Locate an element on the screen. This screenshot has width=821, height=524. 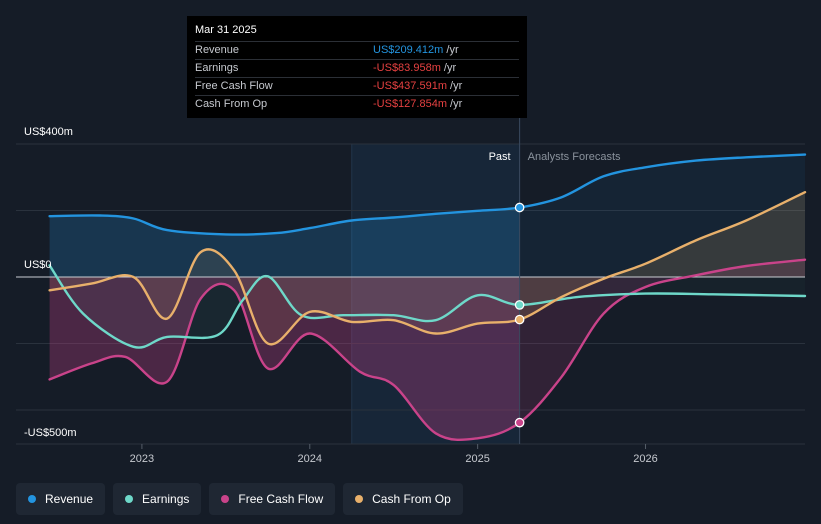
legend-label: Free Cash Flow is located at coordinates (281, 499).